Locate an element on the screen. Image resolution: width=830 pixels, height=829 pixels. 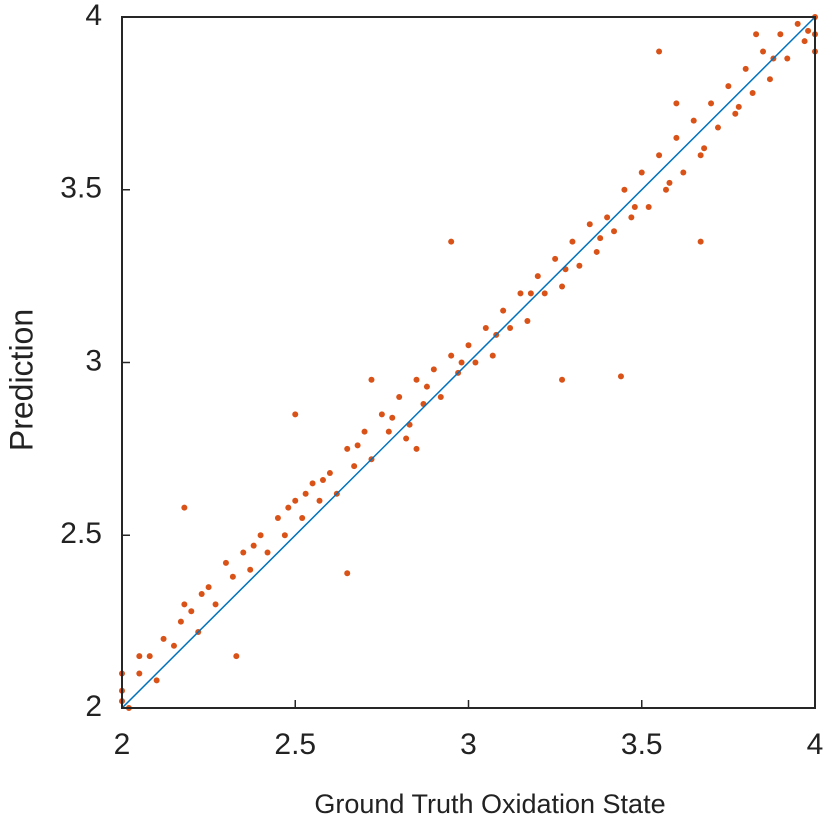
y-tick-label: 2.5 is located at coordinates (81, 533).